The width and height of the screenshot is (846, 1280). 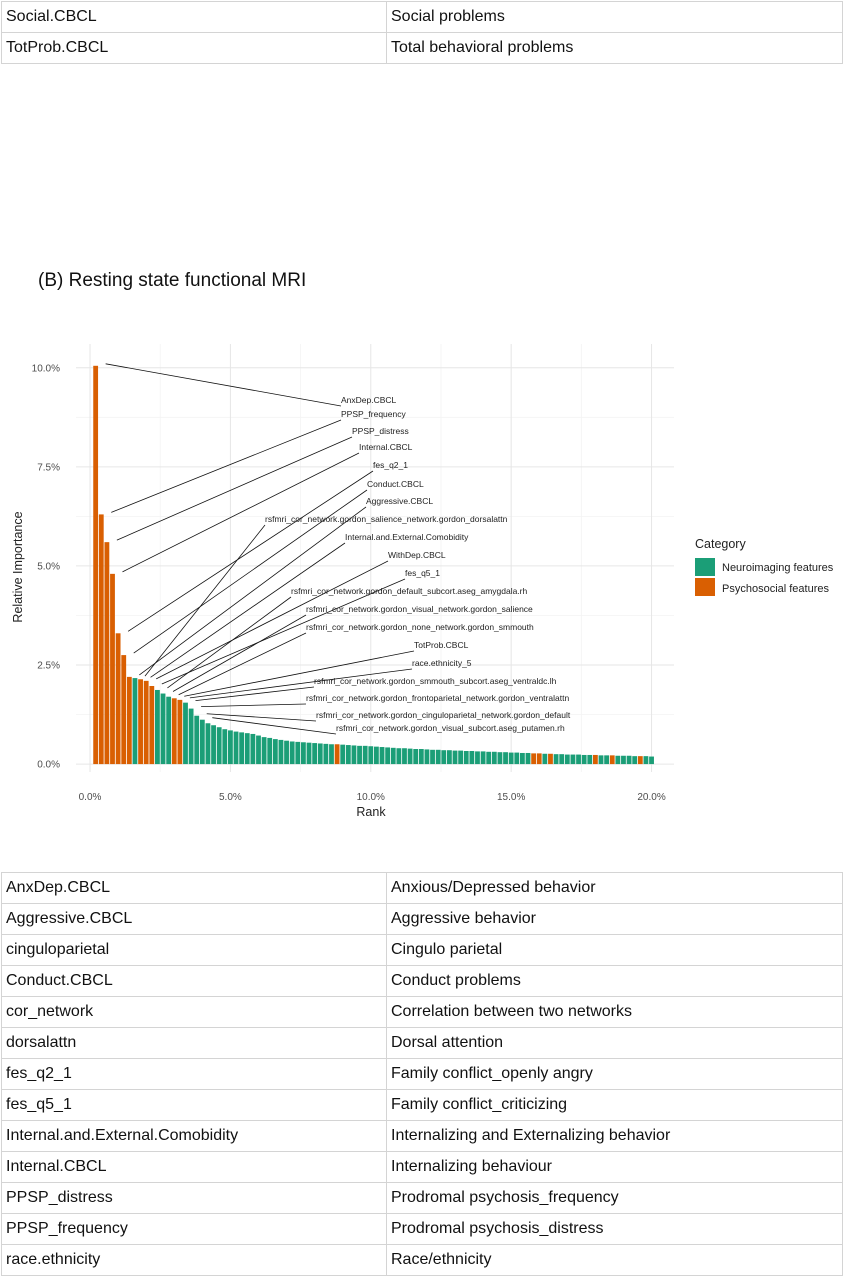 What do you see at coordinates (194, 48) in the screenshot?
I see `abbreviation-cell: TotProb.CBCL` at bounding box center [194, 48].